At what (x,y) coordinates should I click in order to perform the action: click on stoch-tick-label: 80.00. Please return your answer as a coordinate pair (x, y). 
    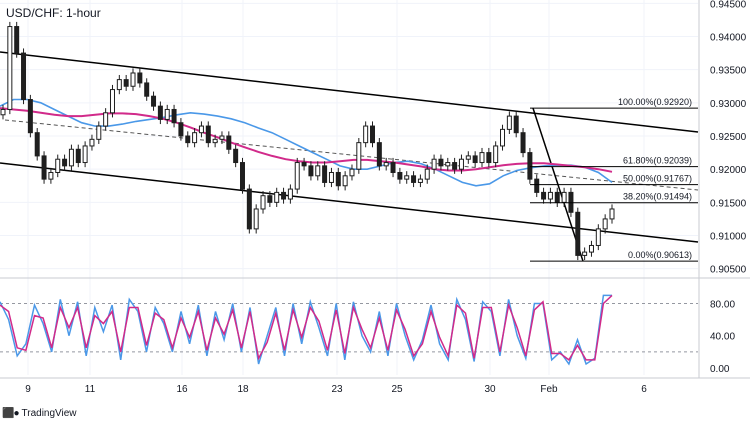
    Looking at the image, I should click on (722, 304).